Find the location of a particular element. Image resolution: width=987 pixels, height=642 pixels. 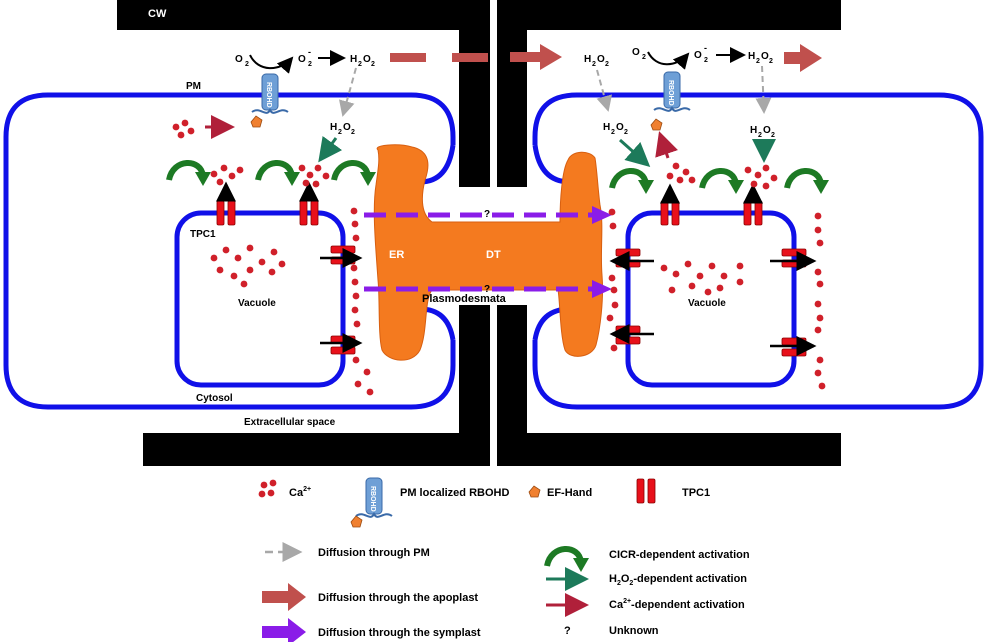

dt-label: DT is located at coordinates (493, 255).